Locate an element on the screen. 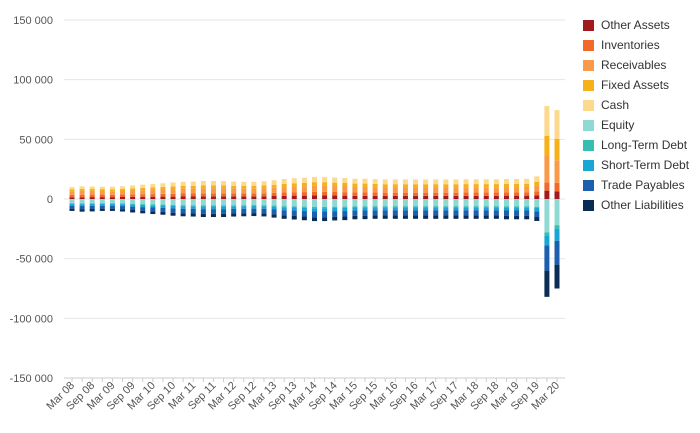 The width and height of the screenshot is (700, 433). legend-item: Equity is located at coordinates (636, 125).